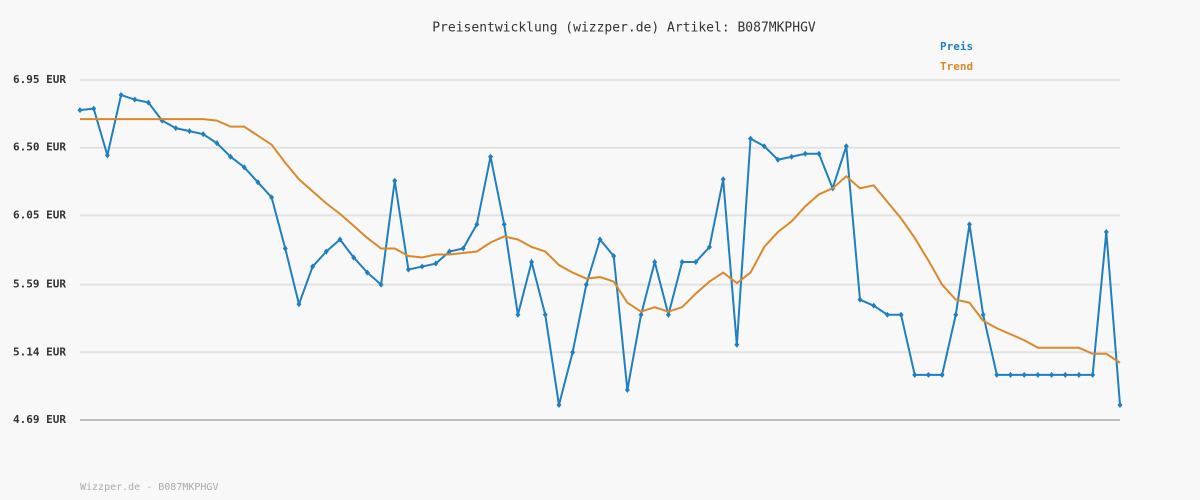  I want to click on footer: Wizzper.de - B087MKPHGV, so click(149, 487).